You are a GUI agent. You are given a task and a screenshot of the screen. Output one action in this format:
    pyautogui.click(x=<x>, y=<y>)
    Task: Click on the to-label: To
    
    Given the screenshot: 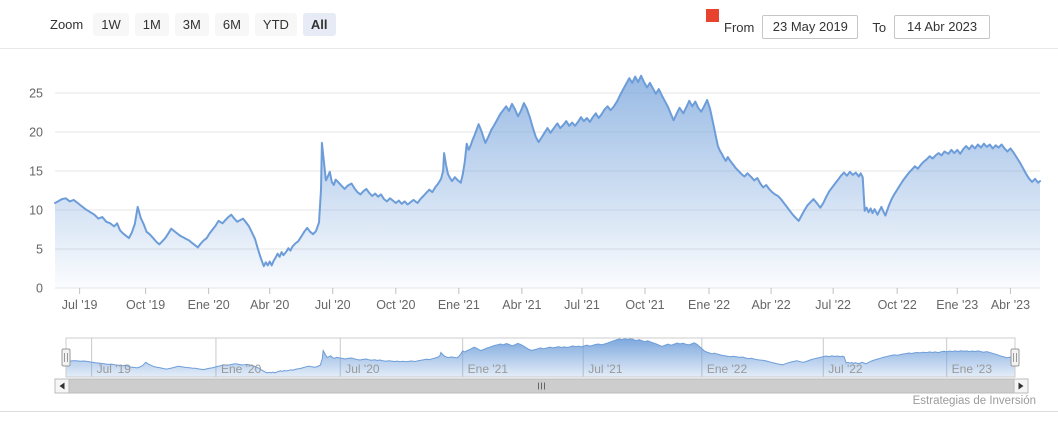 What is the action you would take?
    pyautogui.click(x=879, y=27)
    